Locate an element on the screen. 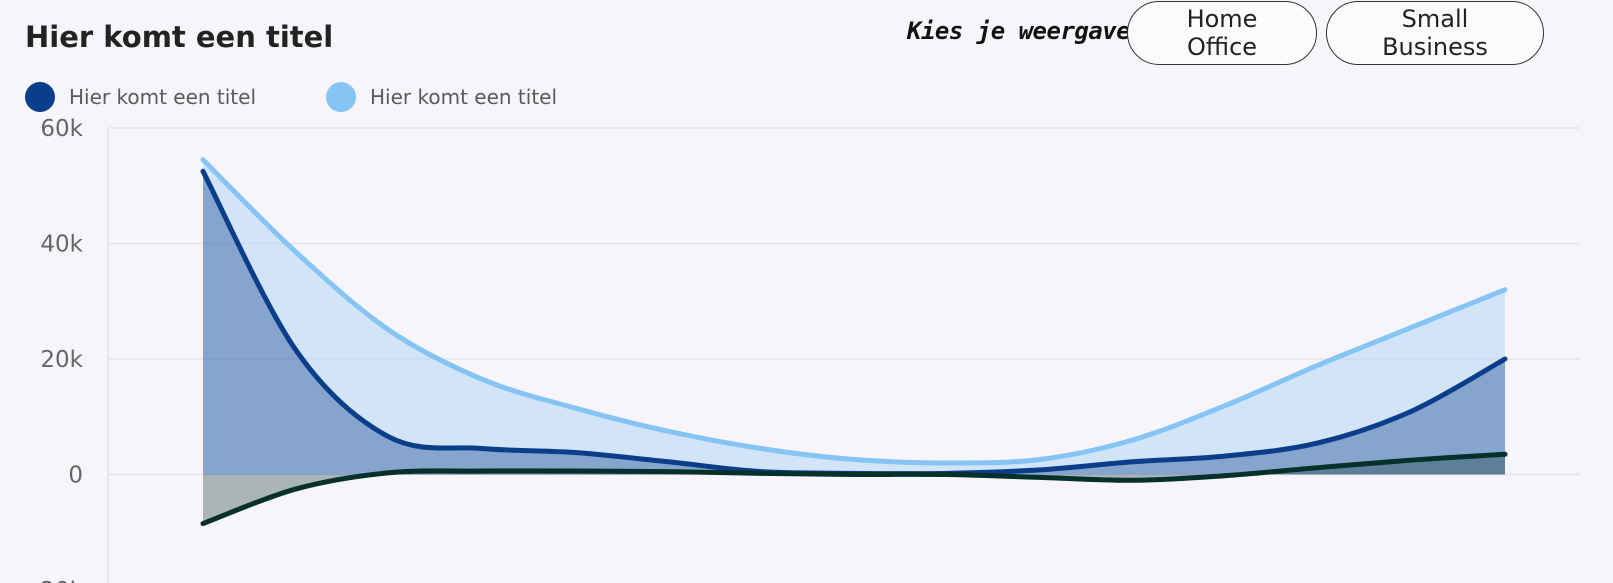 The width and height of the screenshot is (1613, 583). y-tick-label: 40k is located at coordinates (61, 245).